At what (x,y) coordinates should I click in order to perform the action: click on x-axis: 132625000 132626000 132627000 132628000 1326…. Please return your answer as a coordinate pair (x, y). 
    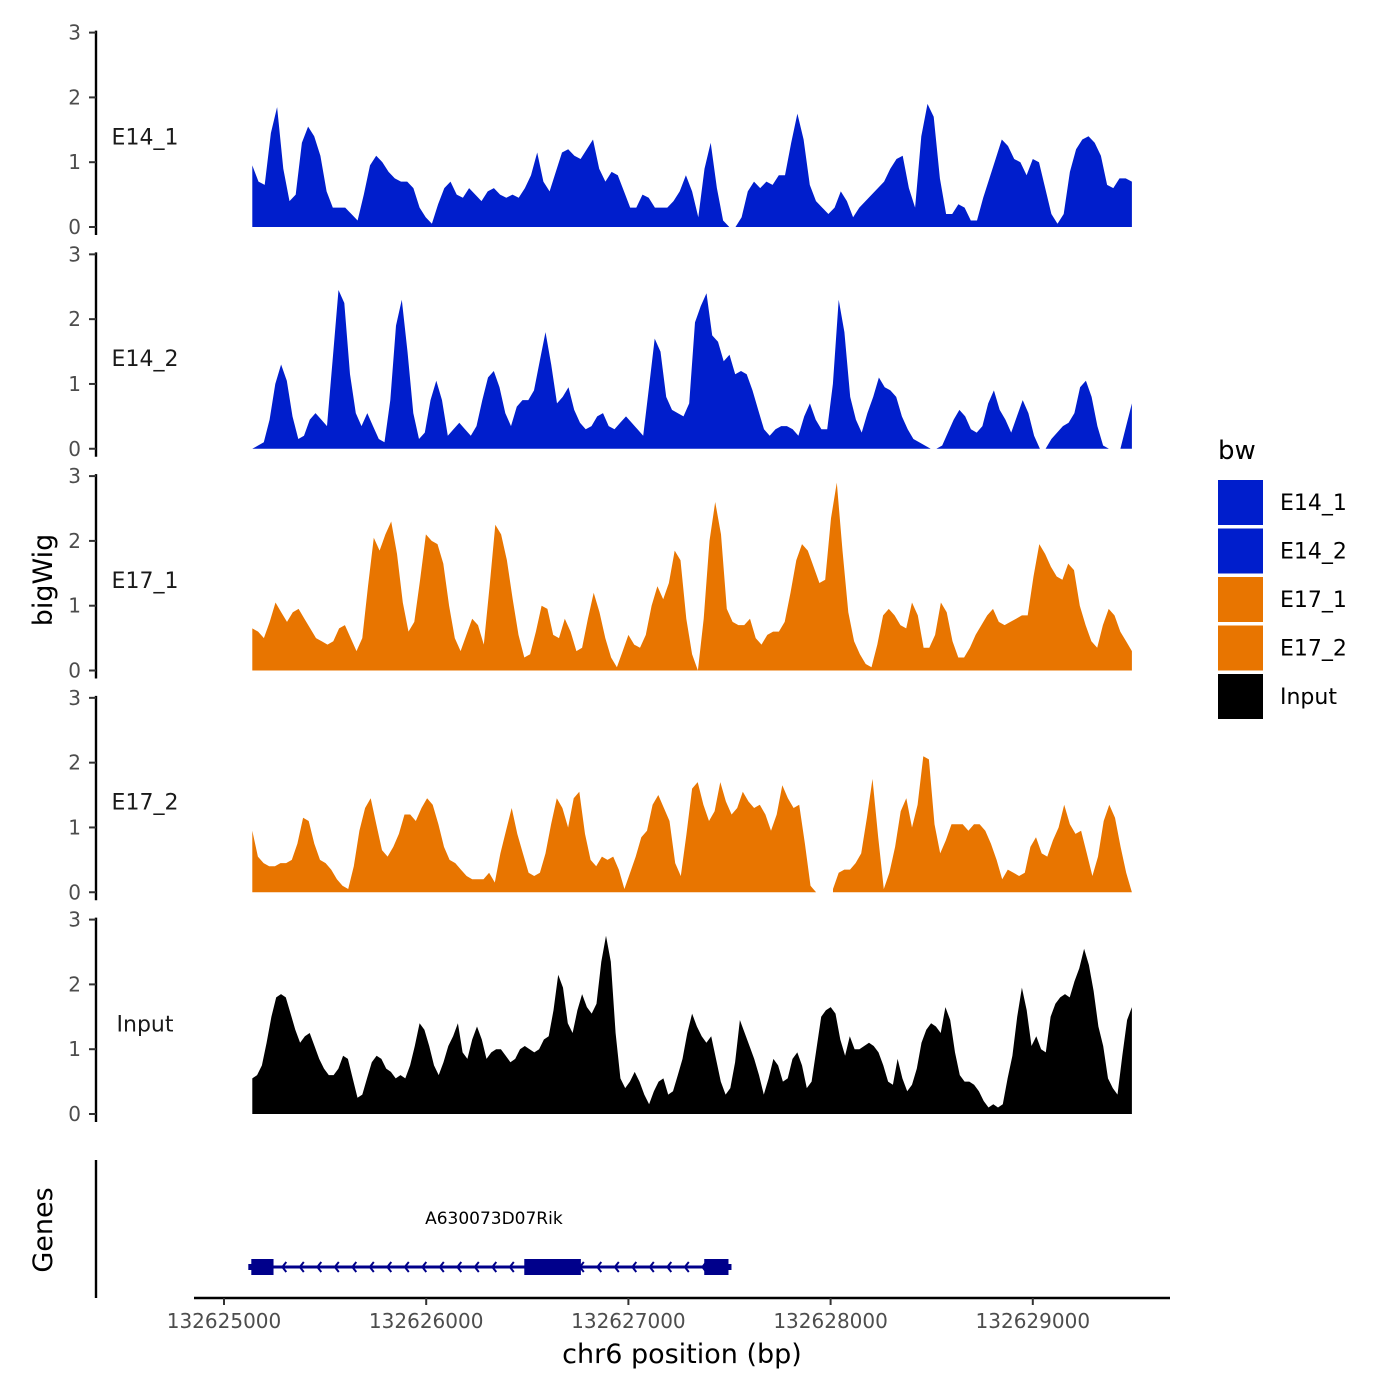
    Looking at the image, I should click on (668, 1314).